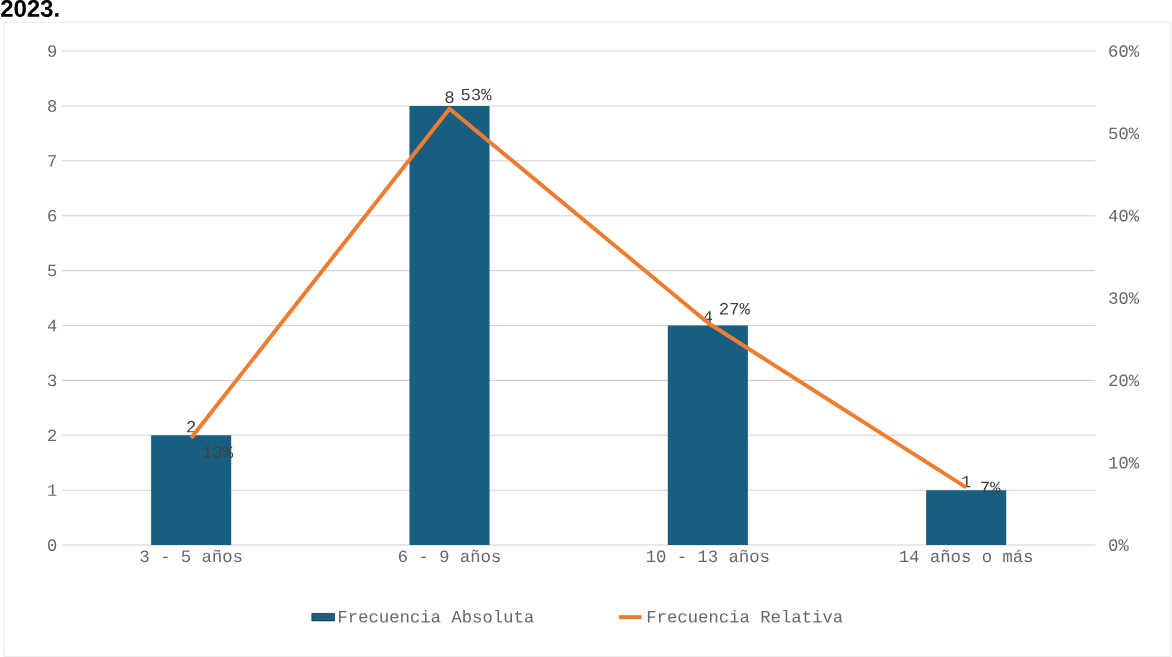  Describe the element at coordinates (1124, 215) in the screenshot. I see `y2-tick-label: 40%` at that location.